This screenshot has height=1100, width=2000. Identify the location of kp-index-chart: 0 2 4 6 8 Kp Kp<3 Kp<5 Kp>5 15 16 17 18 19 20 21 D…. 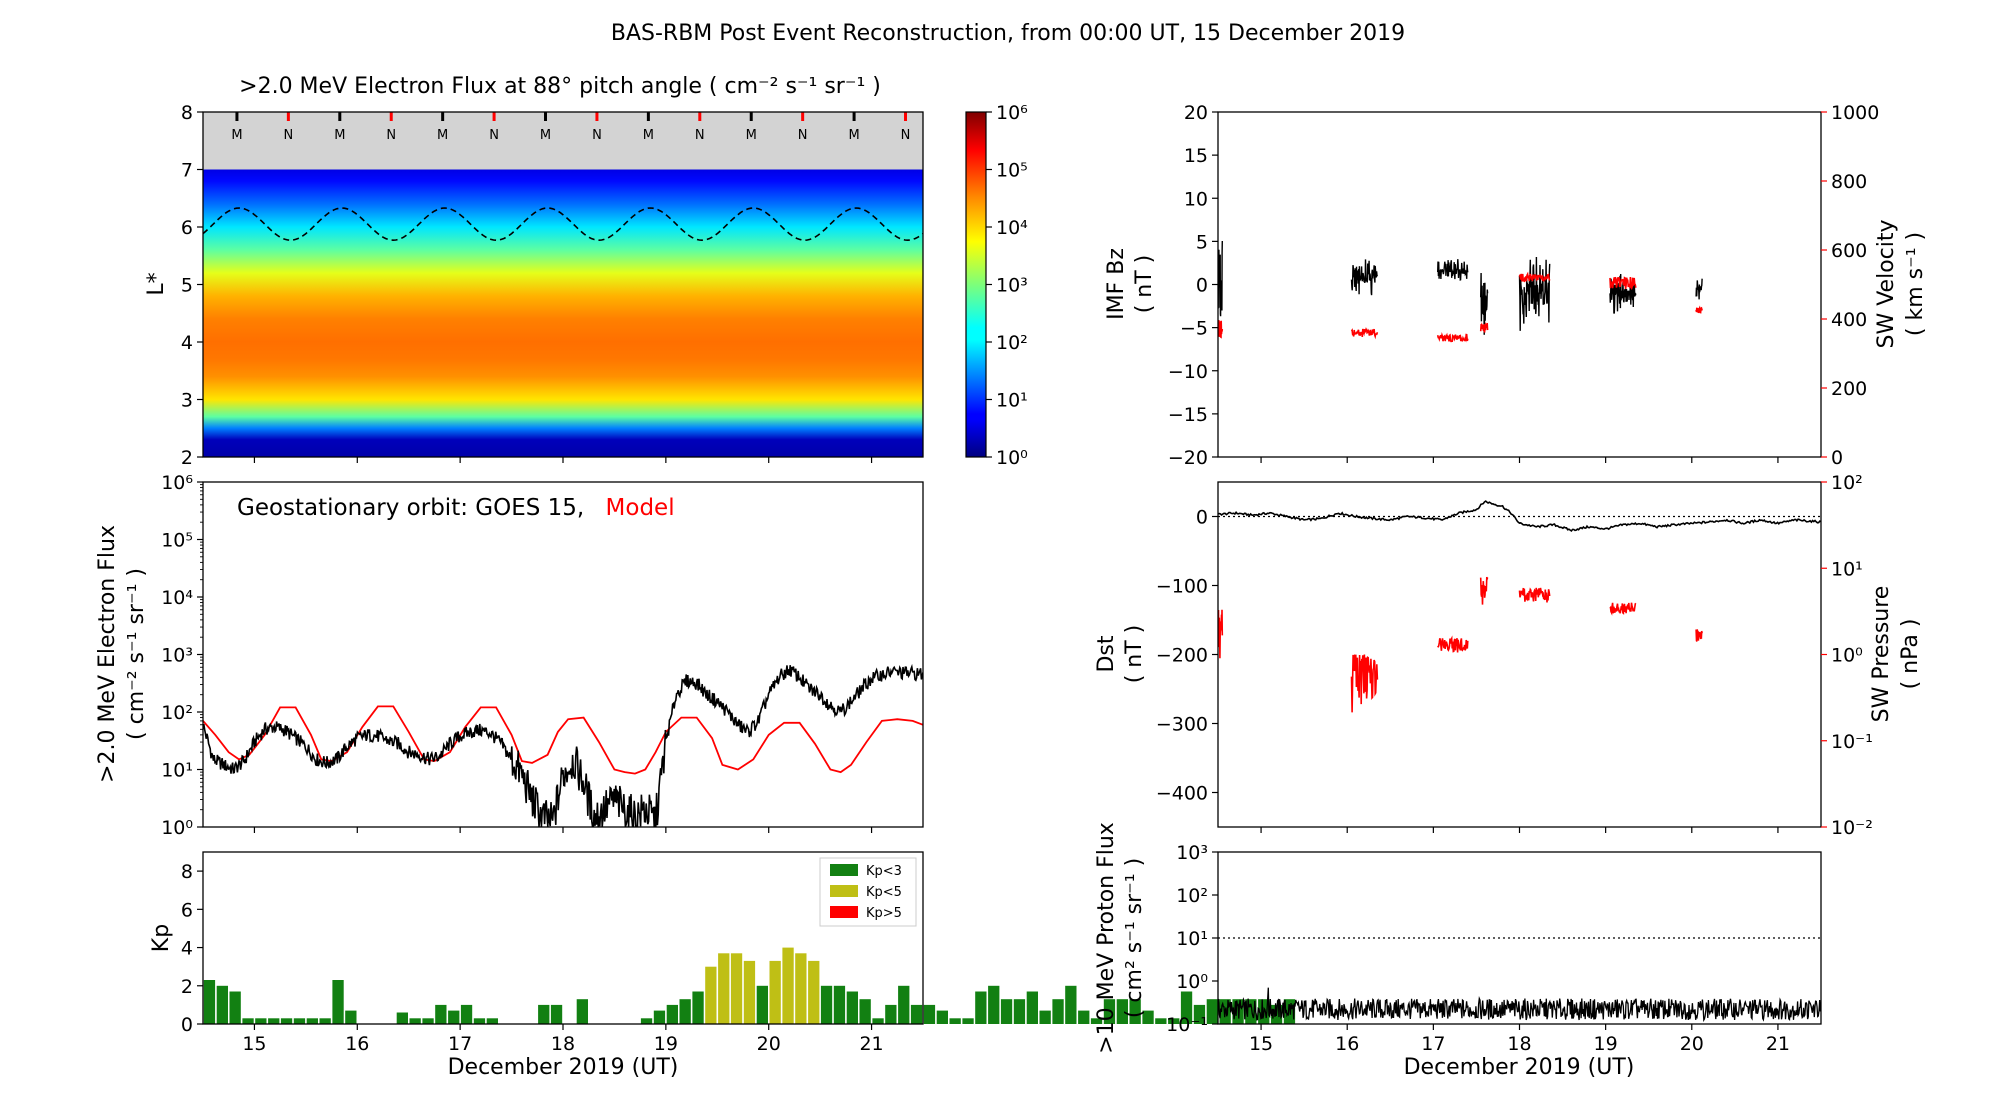
(722, 965).